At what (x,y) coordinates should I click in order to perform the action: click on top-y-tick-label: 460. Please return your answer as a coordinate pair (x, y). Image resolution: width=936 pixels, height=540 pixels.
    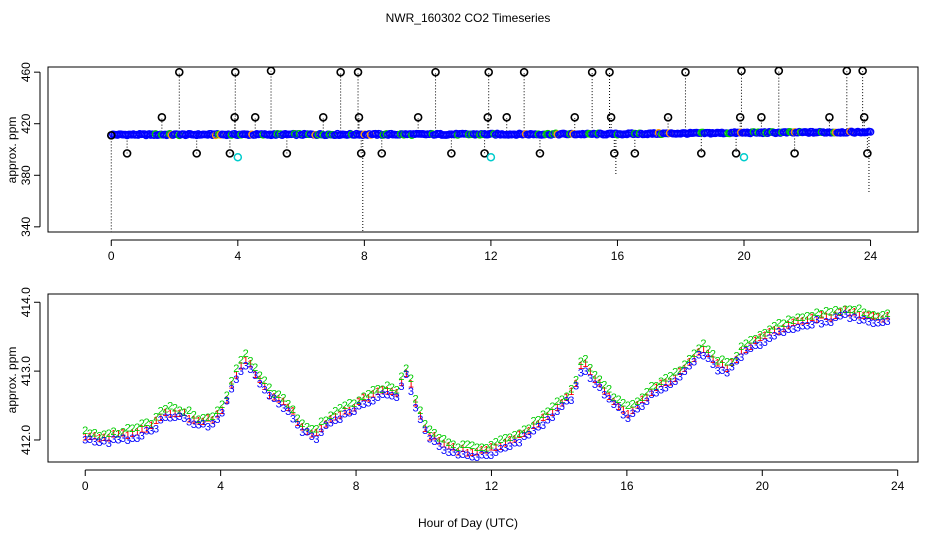
    Looking at the image, I should click on (26, 72).